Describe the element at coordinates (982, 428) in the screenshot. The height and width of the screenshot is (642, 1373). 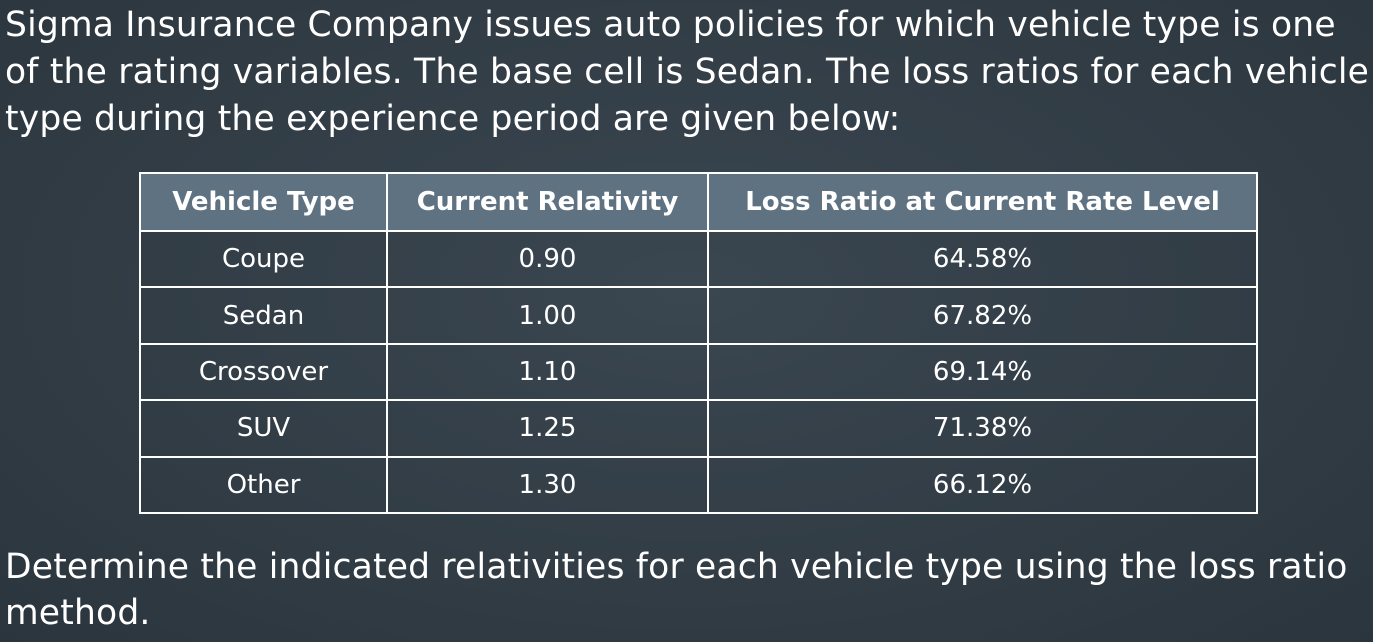
I see `loss-ratio-cell: 71.38%` at that location.